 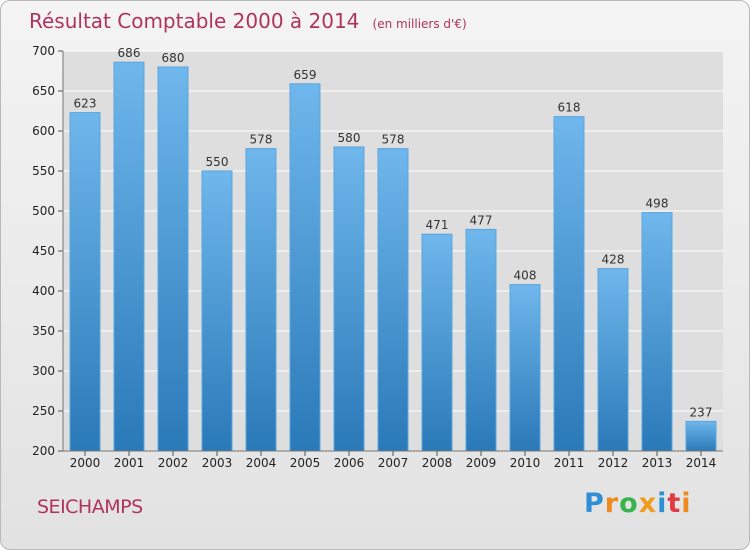 What do you see at coordinates (638, 503) in the screenshot?
I see `proxiti-logo: Proxiti` at bounding box center [638, 503].